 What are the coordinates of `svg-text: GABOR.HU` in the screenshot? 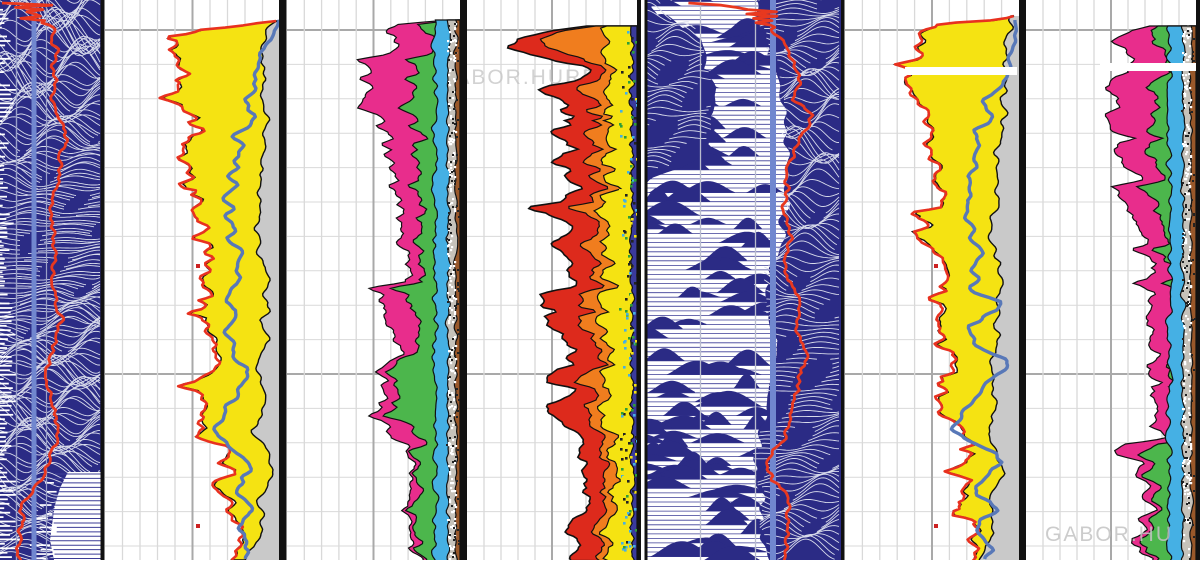 It's located at (1109, 534).